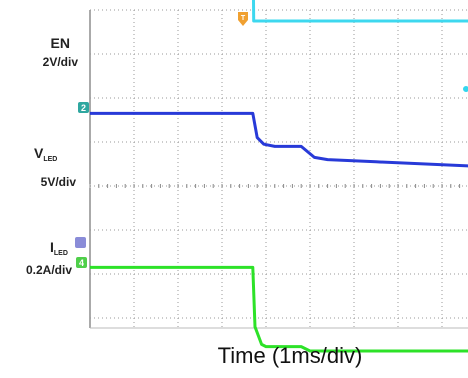  What do you see at coordinates (50, 159) in the screenshot?
I see `vled-subscript: LED` at bounding box center [50, 159].